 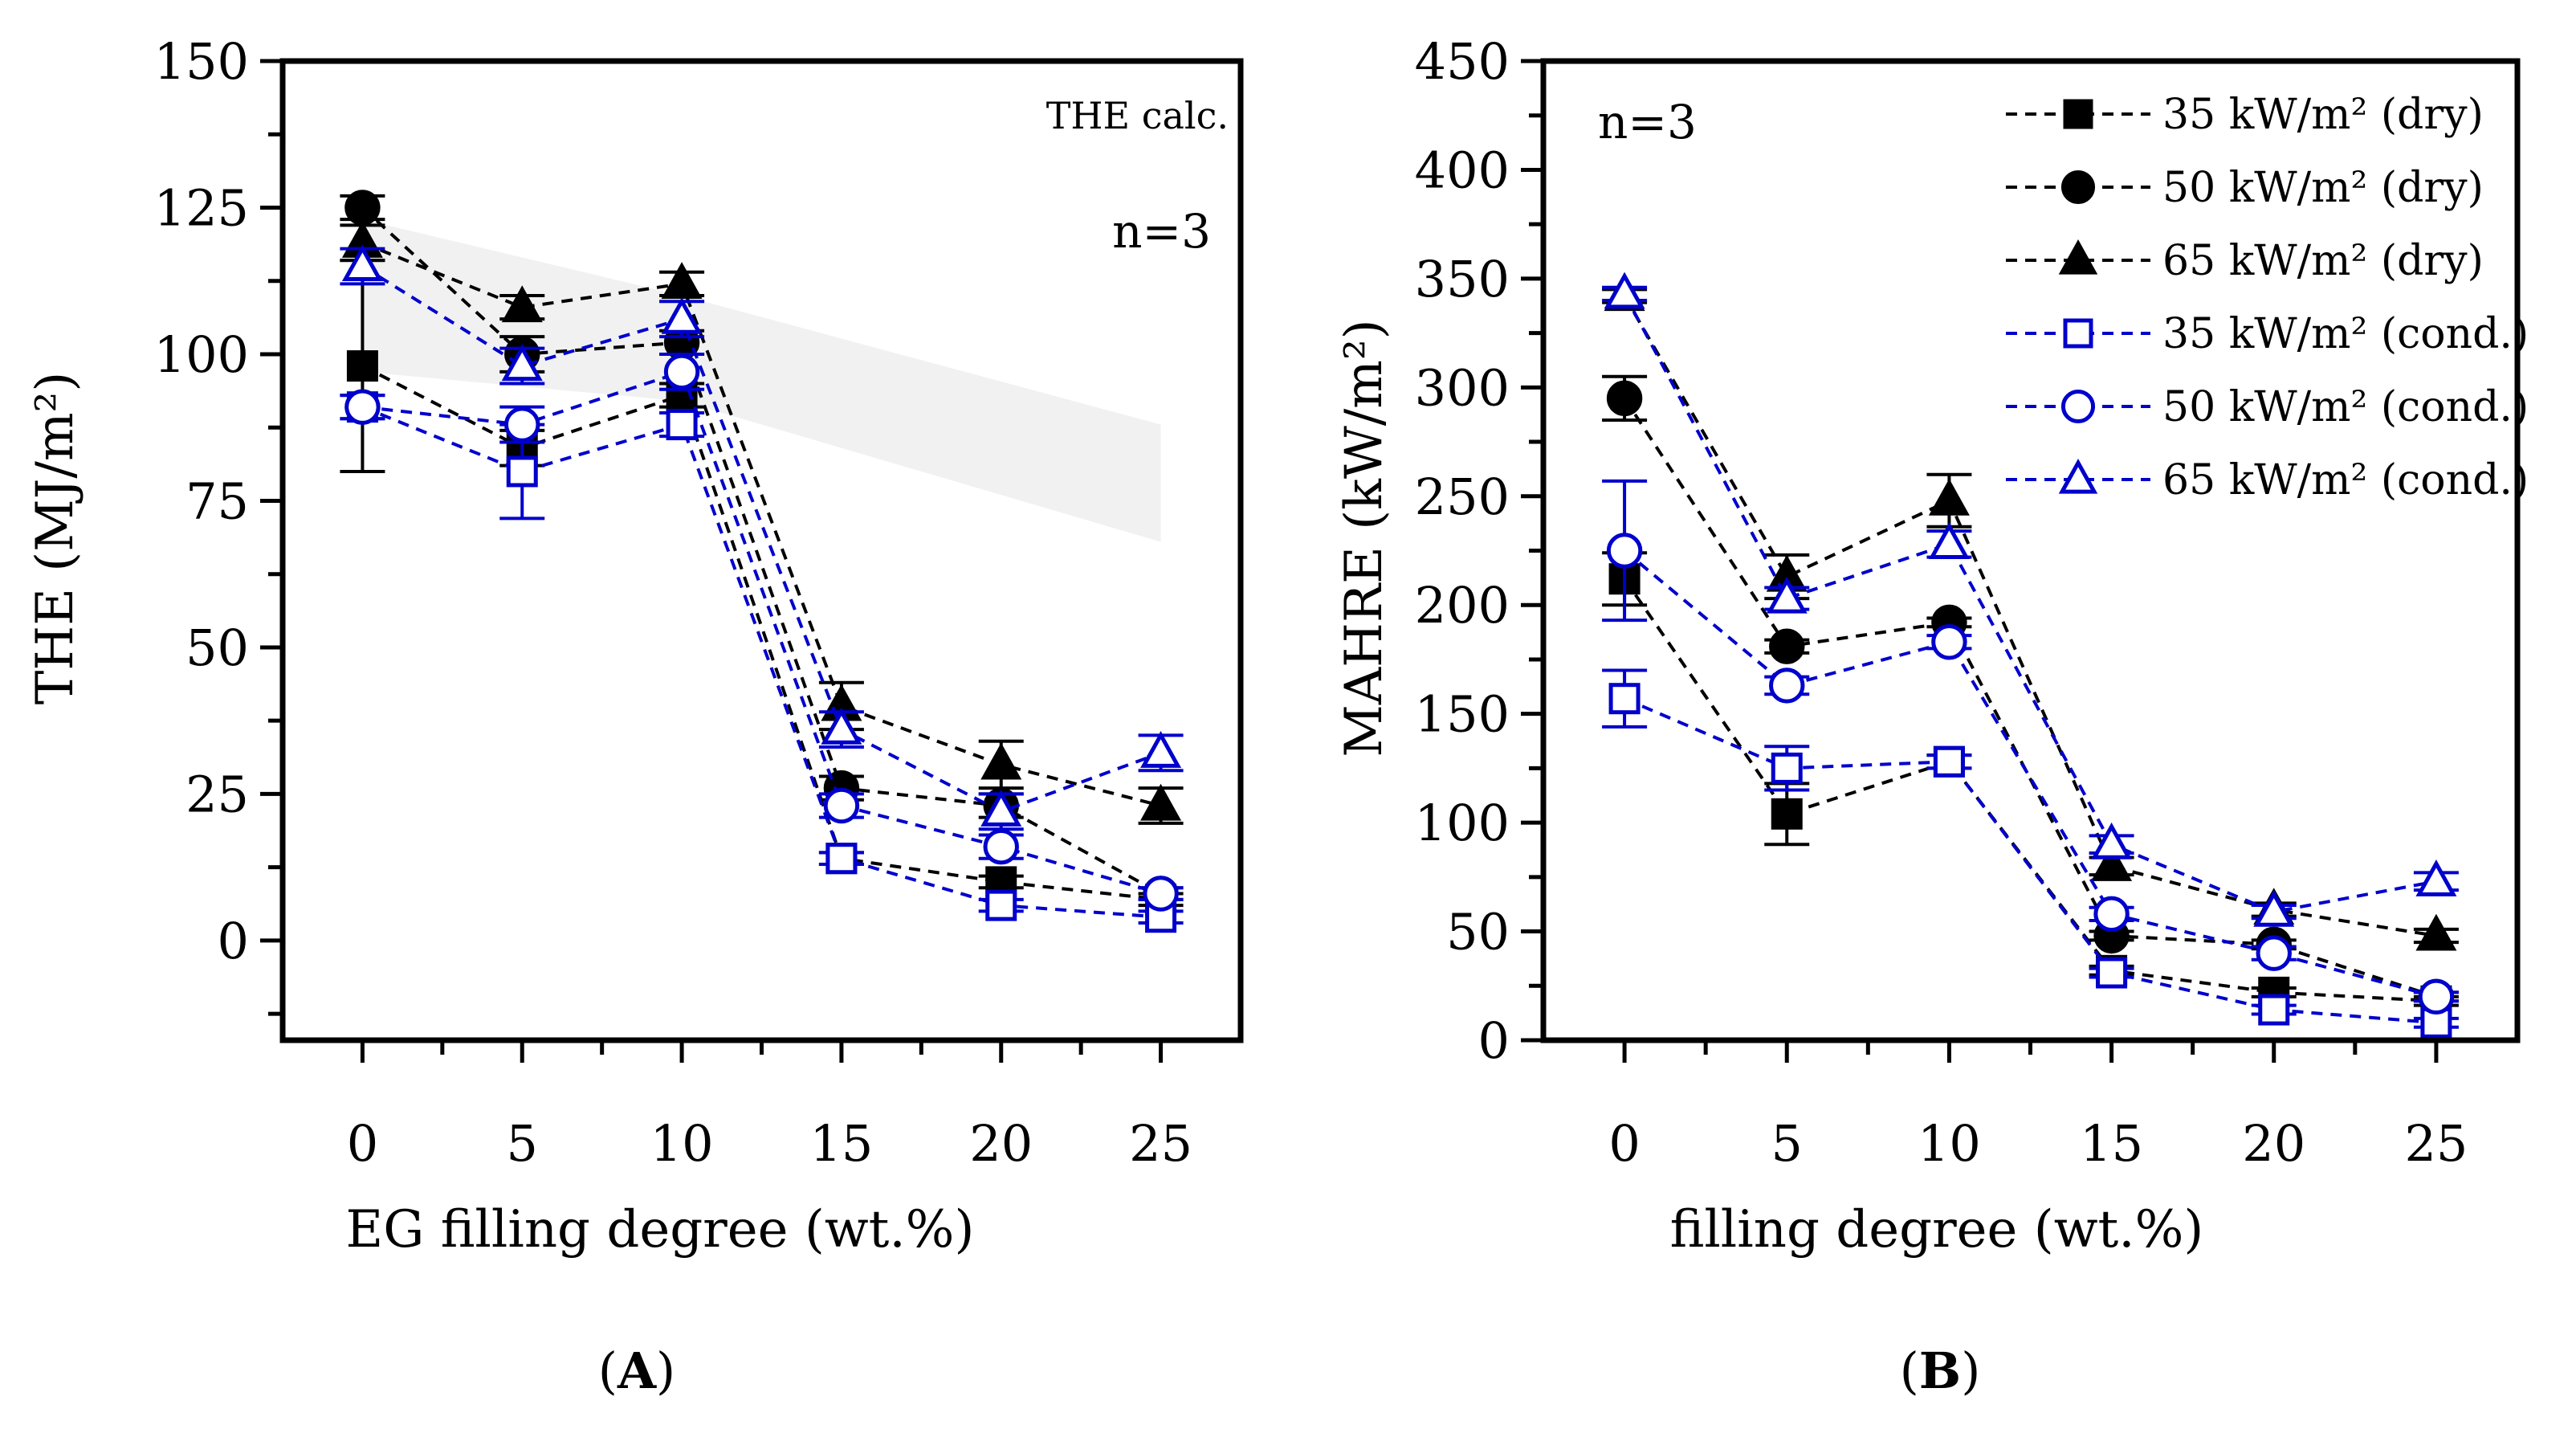 What do you see at coordinates (2323, 261) in the screenshot?
I see `legend-label: 65 kW/m² (dry)` at bounding box center [2323, 261].